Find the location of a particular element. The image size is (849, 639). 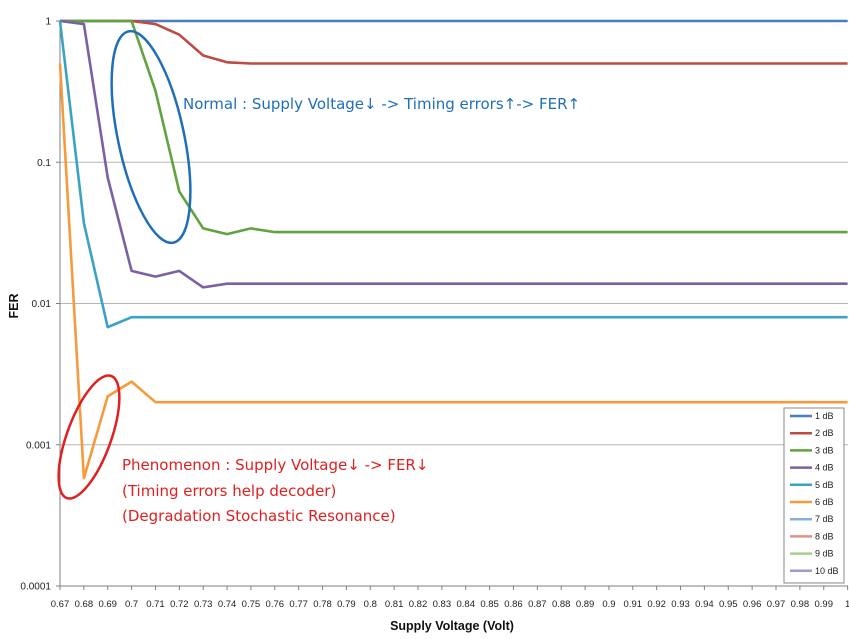

legend-label-2-db: 2 dB is located at coordinates (824, 433).